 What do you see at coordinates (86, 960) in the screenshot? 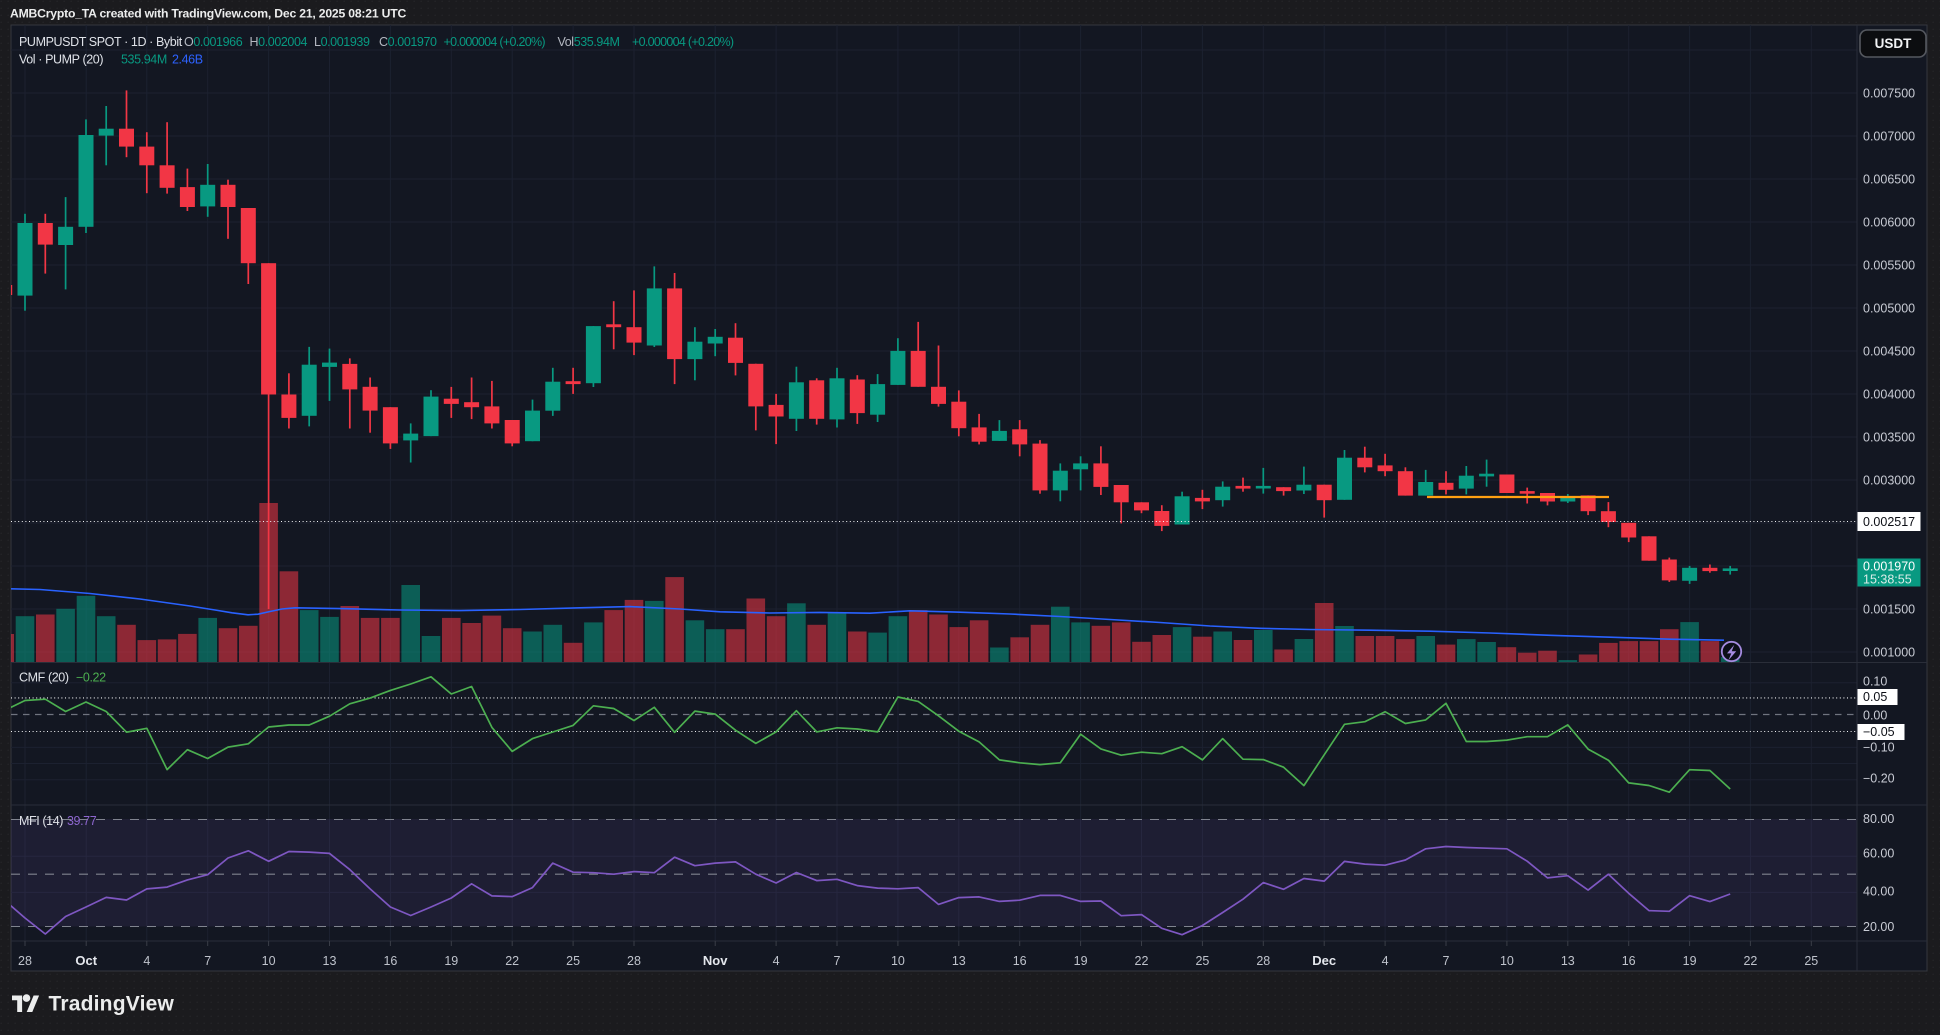
I see `svg-text: Oct` at bounding box center [86, 960].